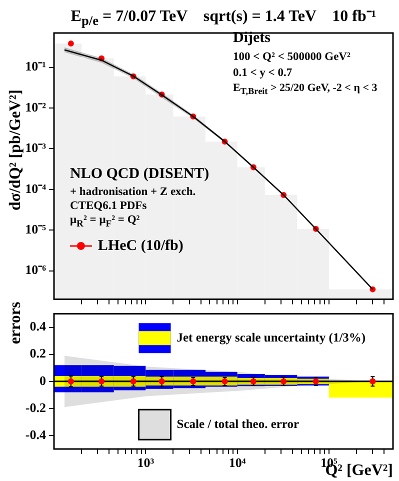 This screenshot has height=481, width=399. What do you see at coordinates (16, 323) in the screenshot?
I see `y-axis-title: errors` at bounding box center [16, 323].